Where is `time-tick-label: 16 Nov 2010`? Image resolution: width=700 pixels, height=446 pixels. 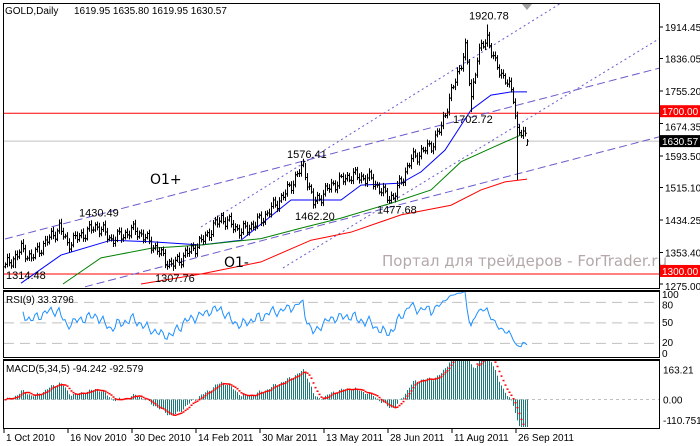
time-tick-label: 16 Nov 2010 is located at coordinates (98, 438).